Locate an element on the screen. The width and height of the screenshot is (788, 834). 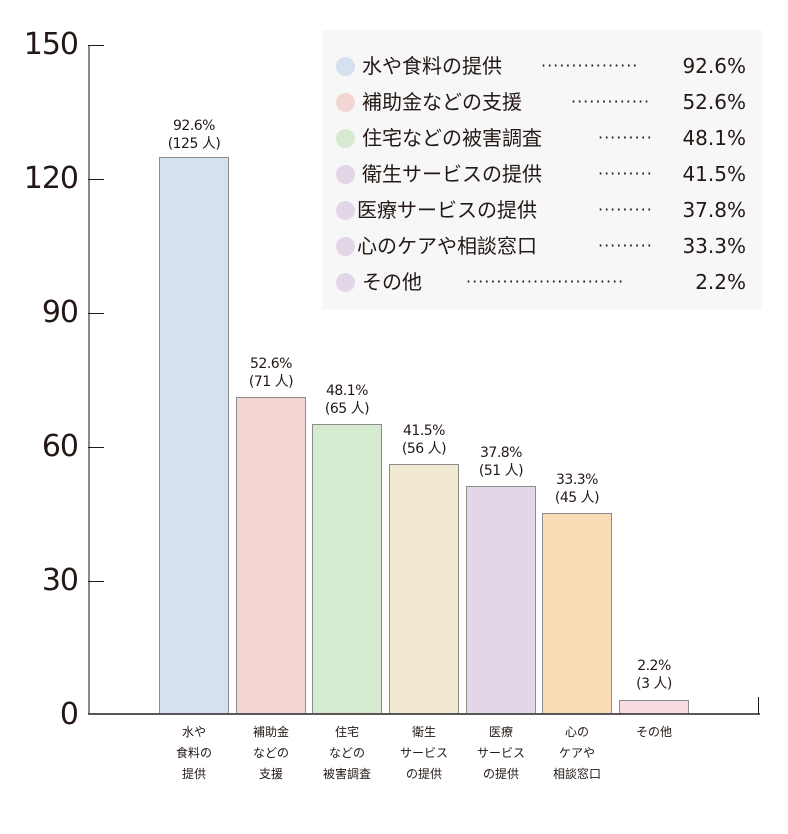
x-category-label: 住宅 などの 被害調査 is located at coordinates (347, 753).